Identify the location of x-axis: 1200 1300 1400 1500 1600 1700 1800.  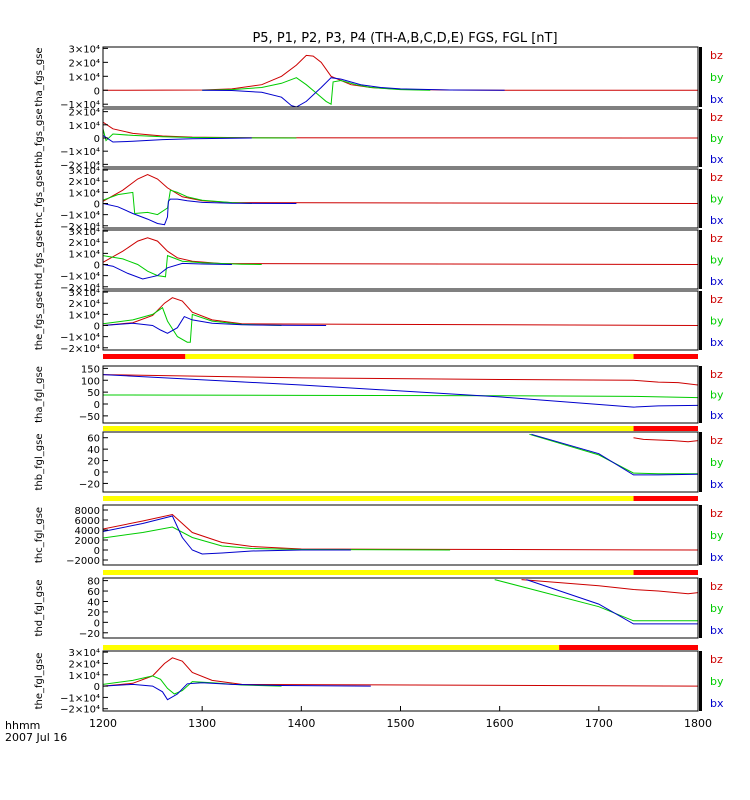
(400, 718).